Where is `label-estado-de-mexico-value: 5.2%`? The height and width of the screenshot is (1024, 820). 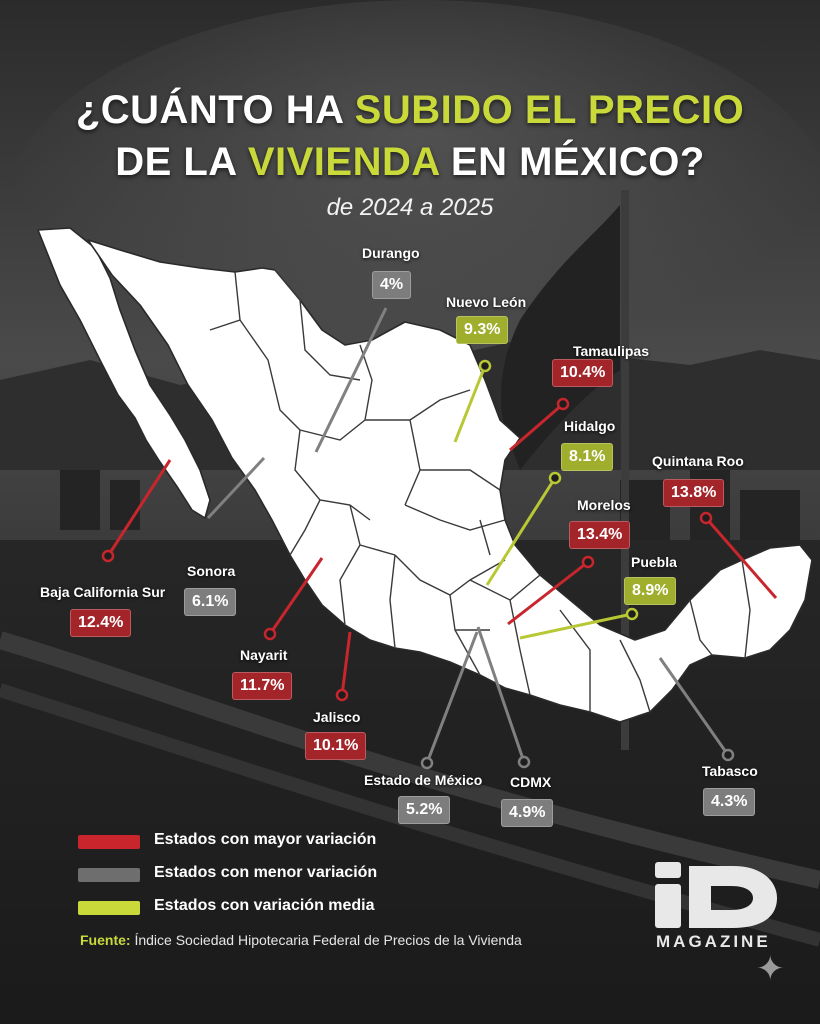
label-estado-de-mexico-value: 5.2% is located at coordinates (424, 810).